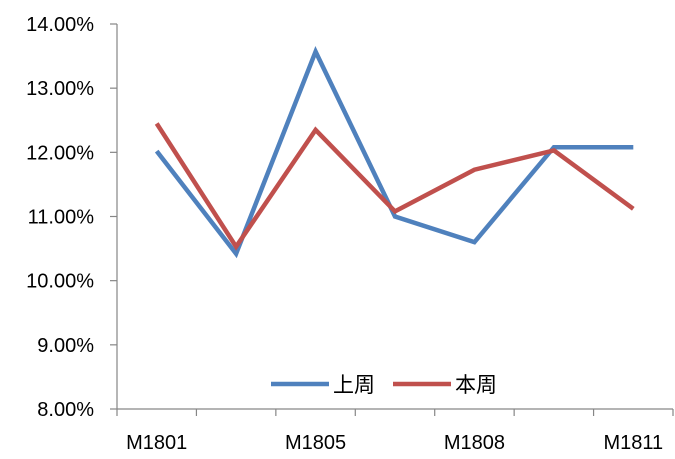  What do you see at coordinates (60, 282) in the screenshot?
I see `y-tick-label: 10.00%` at bounding box center [60, 282].